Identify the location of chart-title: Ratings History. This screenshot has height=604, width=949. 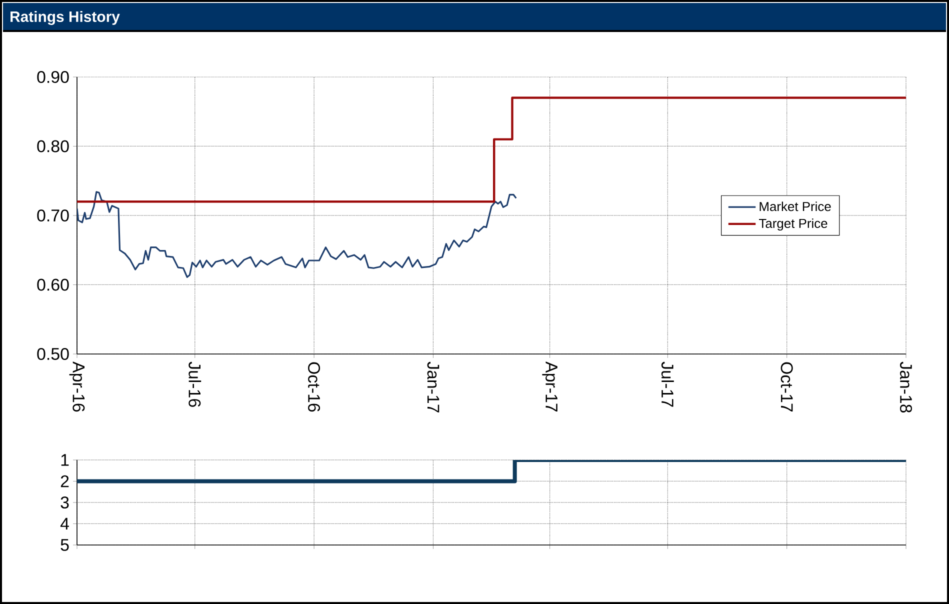
(65, 17).